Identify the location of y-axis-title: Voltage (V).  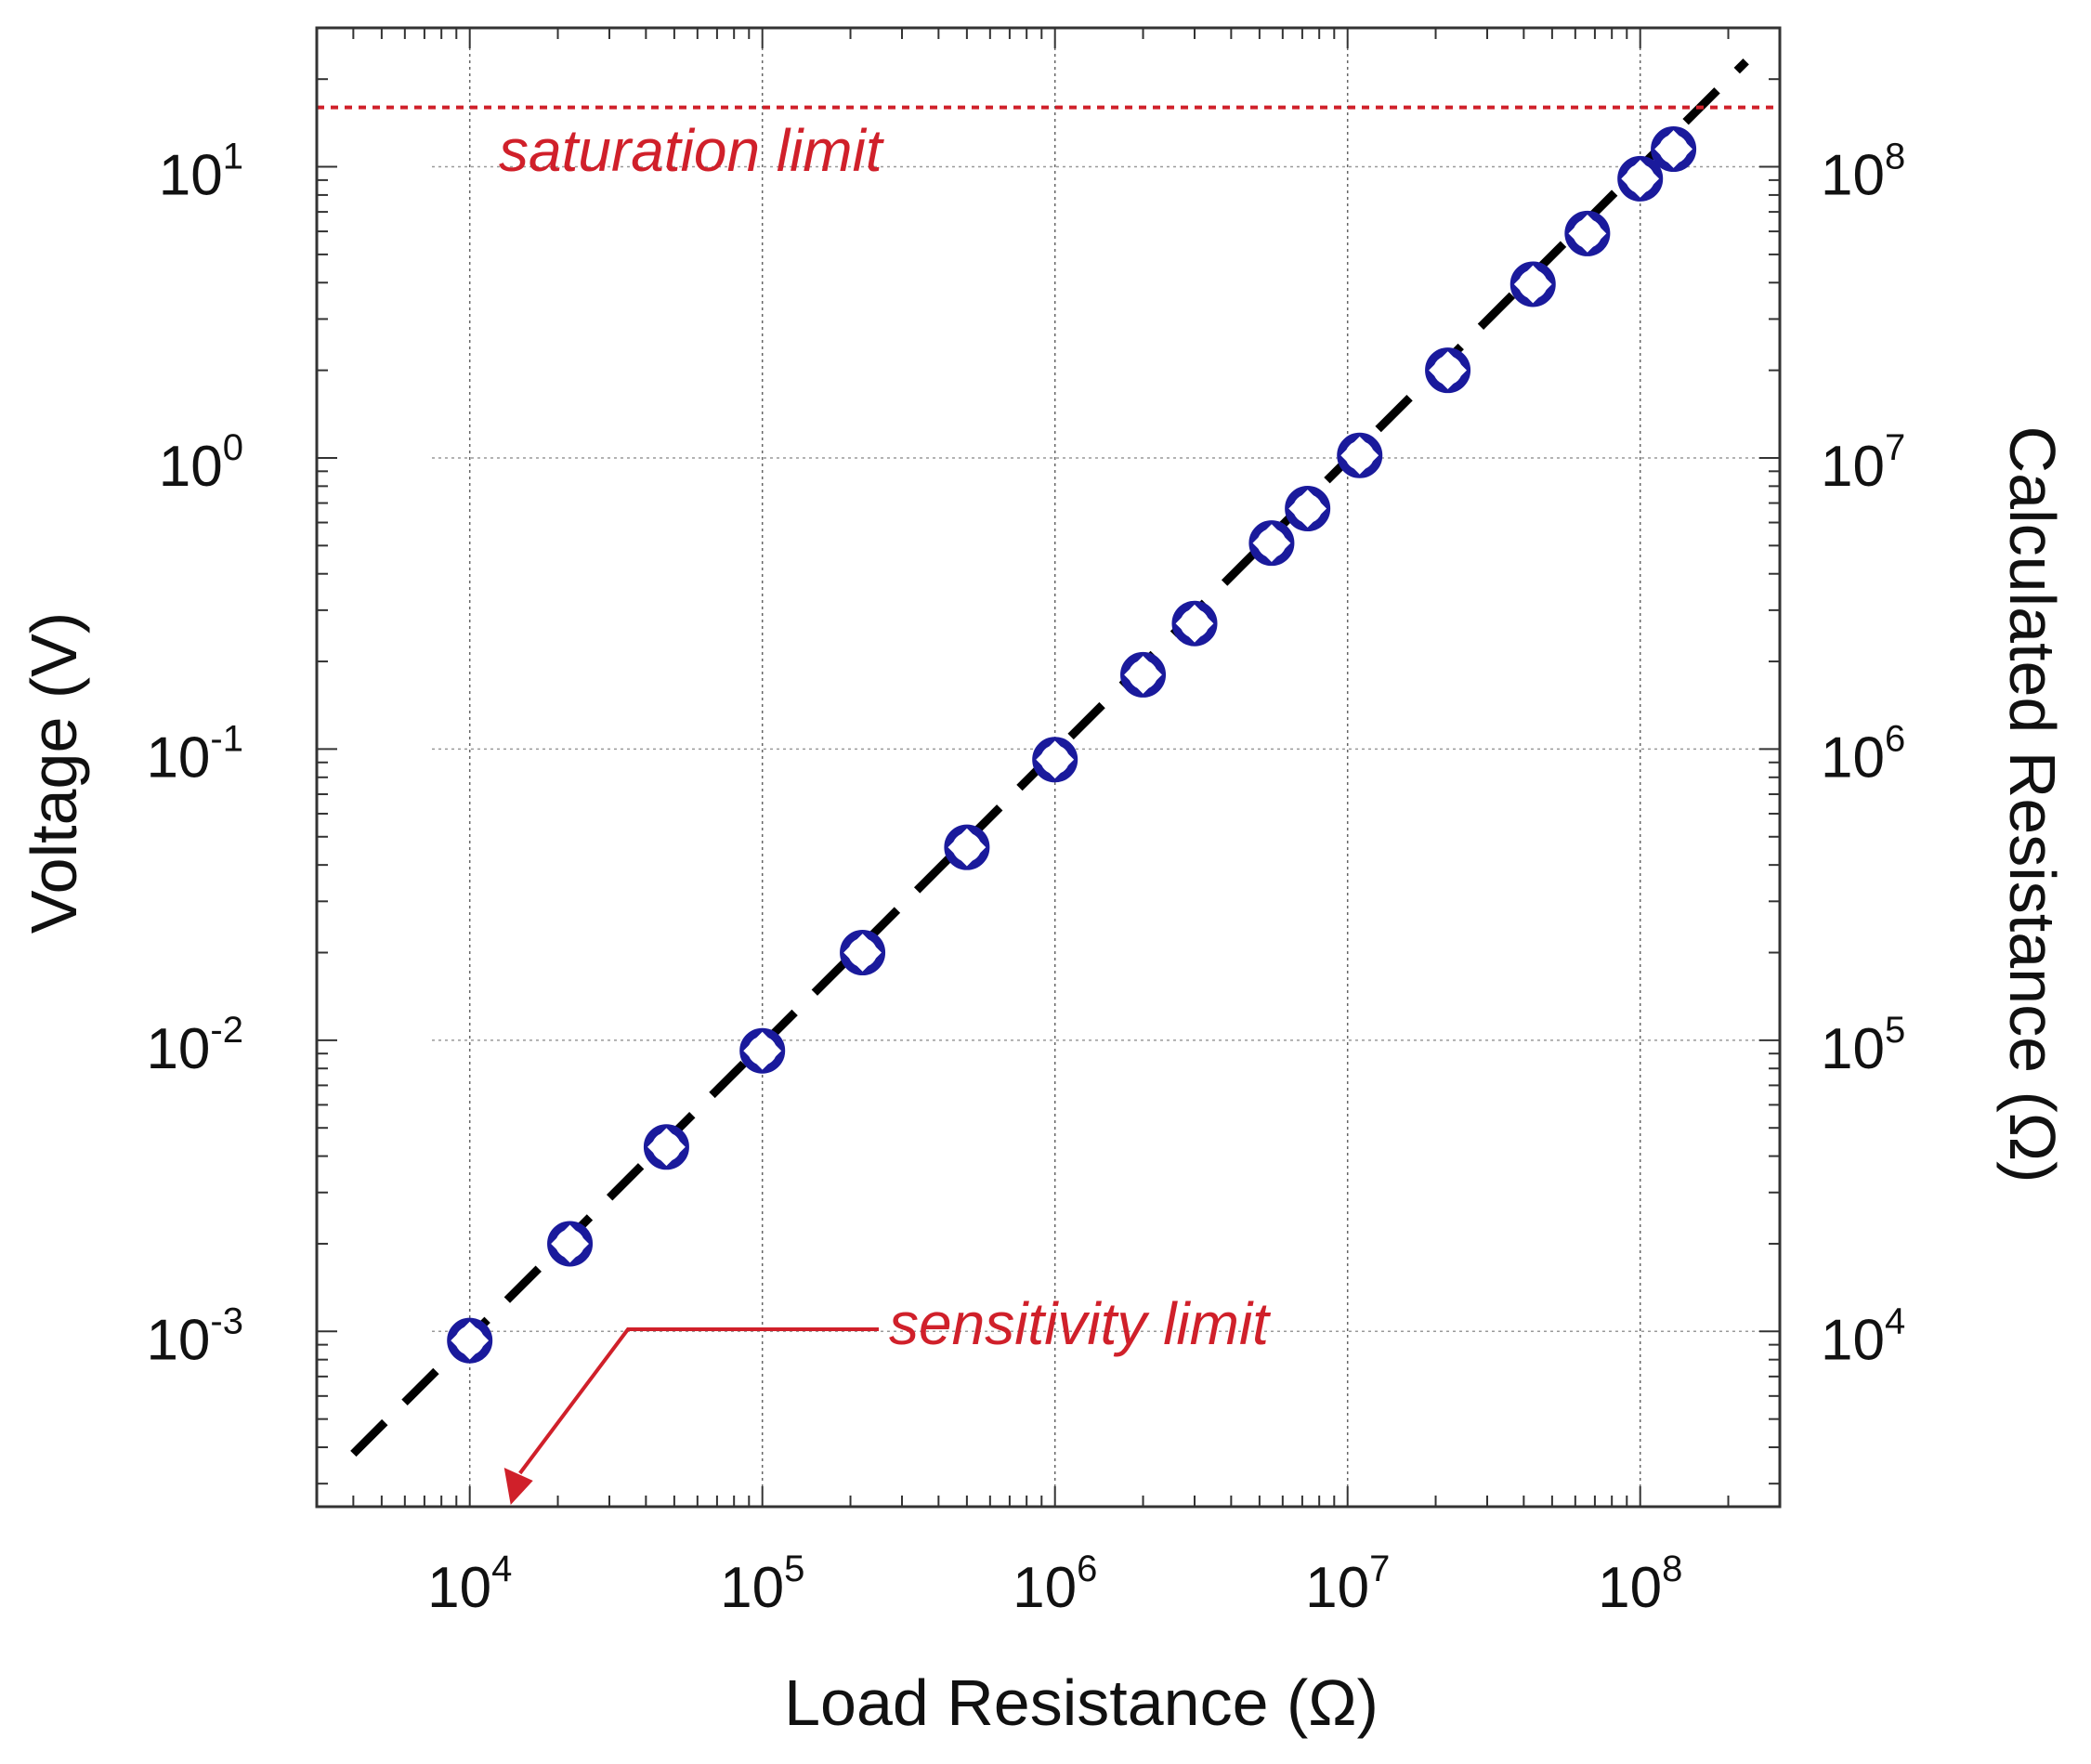
(54, 773).